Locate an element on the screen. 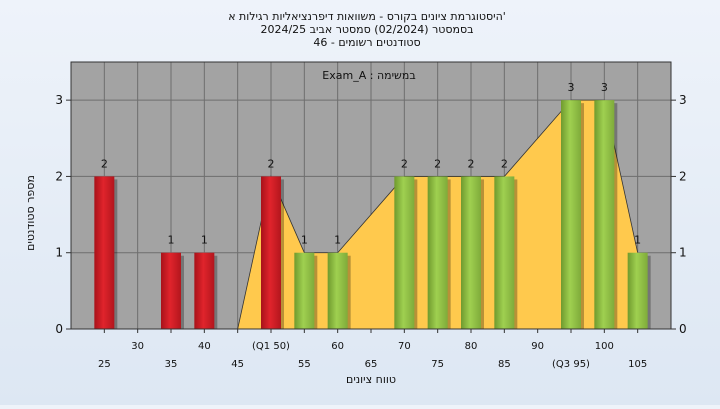 The height and width of the screenshot is (409, 720). y-tick-label-right: 0 is located at coordinates (683, 329).